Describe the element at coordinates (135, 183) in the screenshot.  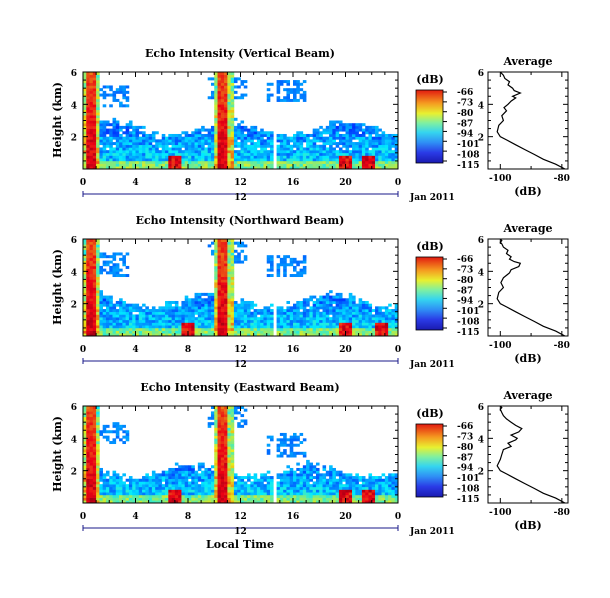
I see `x-tick: 4` at that location.